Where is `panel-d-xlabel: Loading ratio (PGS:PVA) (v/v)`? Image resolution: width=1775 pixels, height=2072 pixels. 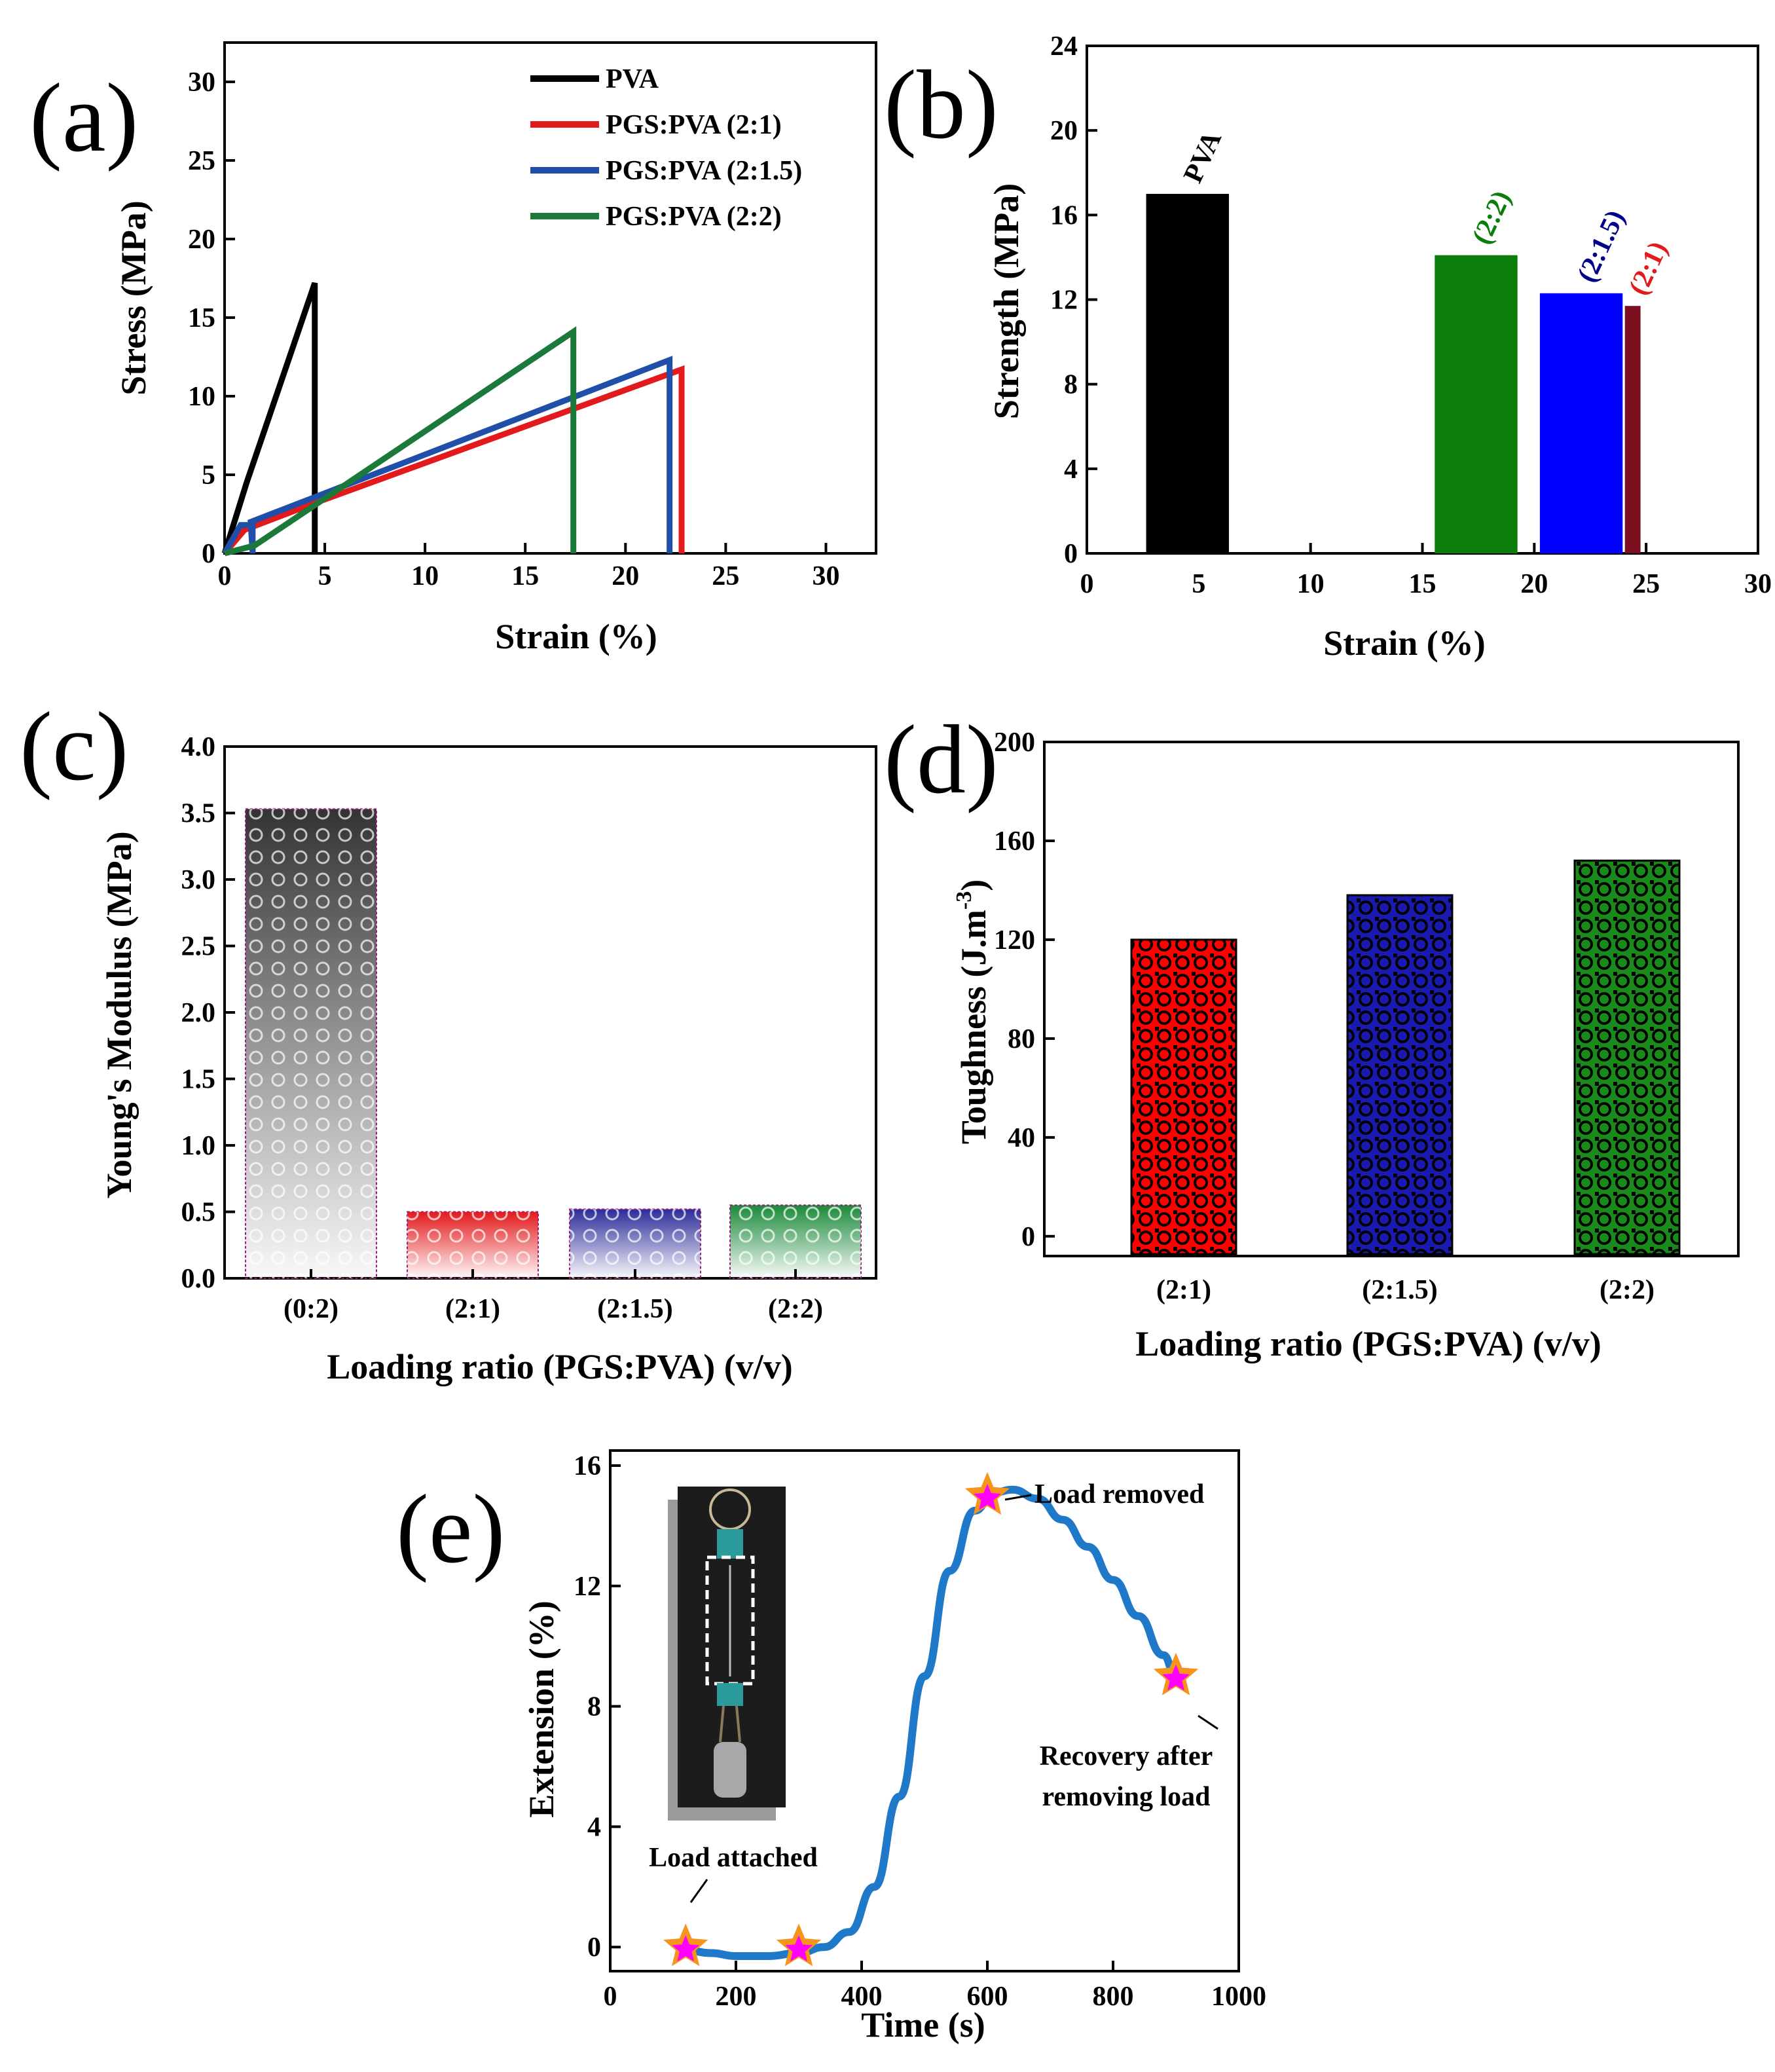 panel-d-xlabel: Loading ratio (PGS:PVA) (v/v) is located at coordinates (1368, 1343).